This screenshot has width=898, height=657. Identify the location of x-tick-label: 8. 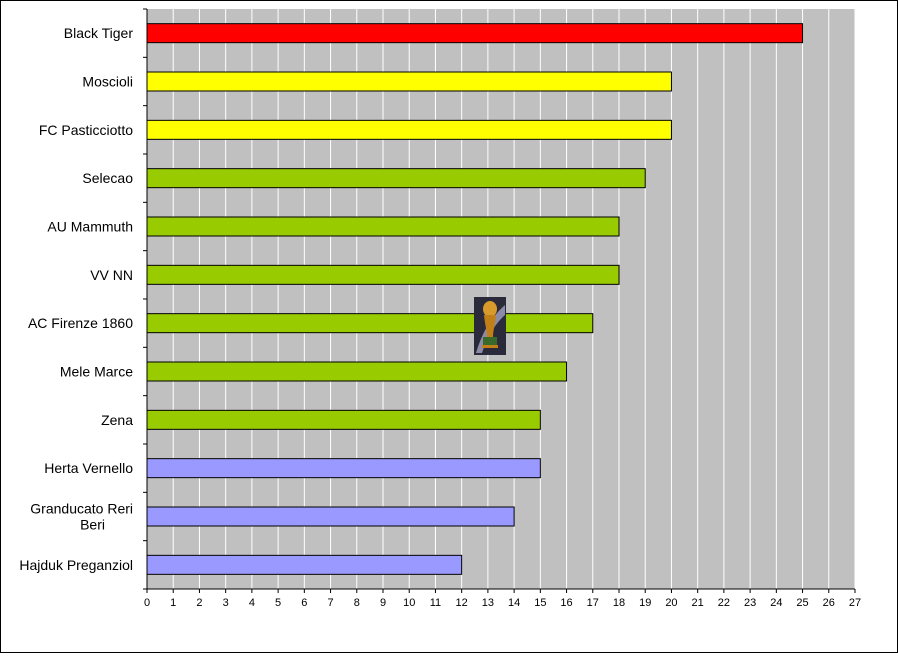
(357, 603).